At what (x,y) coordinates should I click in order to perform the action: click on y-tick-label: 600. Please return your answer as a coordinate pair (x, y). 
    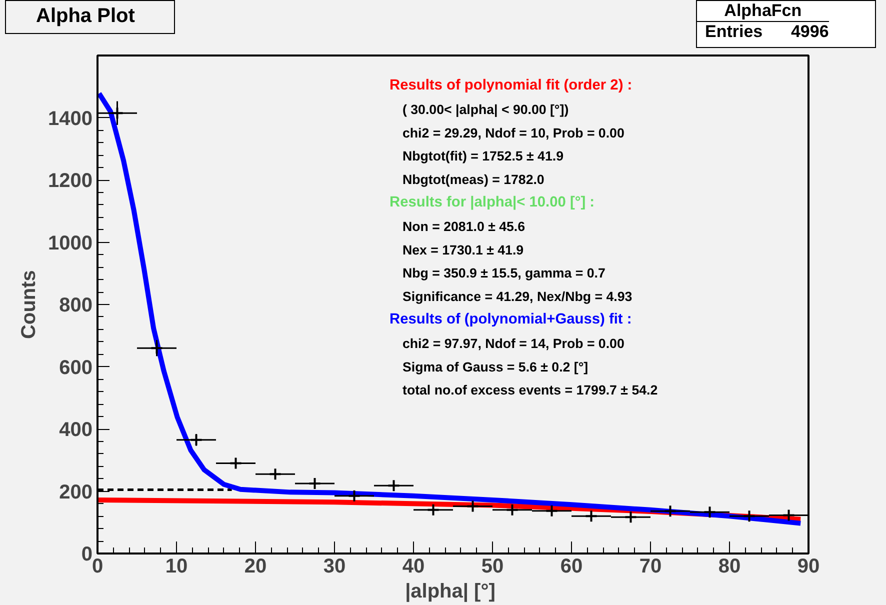
    Looking at the image, I should click on (76, 367).